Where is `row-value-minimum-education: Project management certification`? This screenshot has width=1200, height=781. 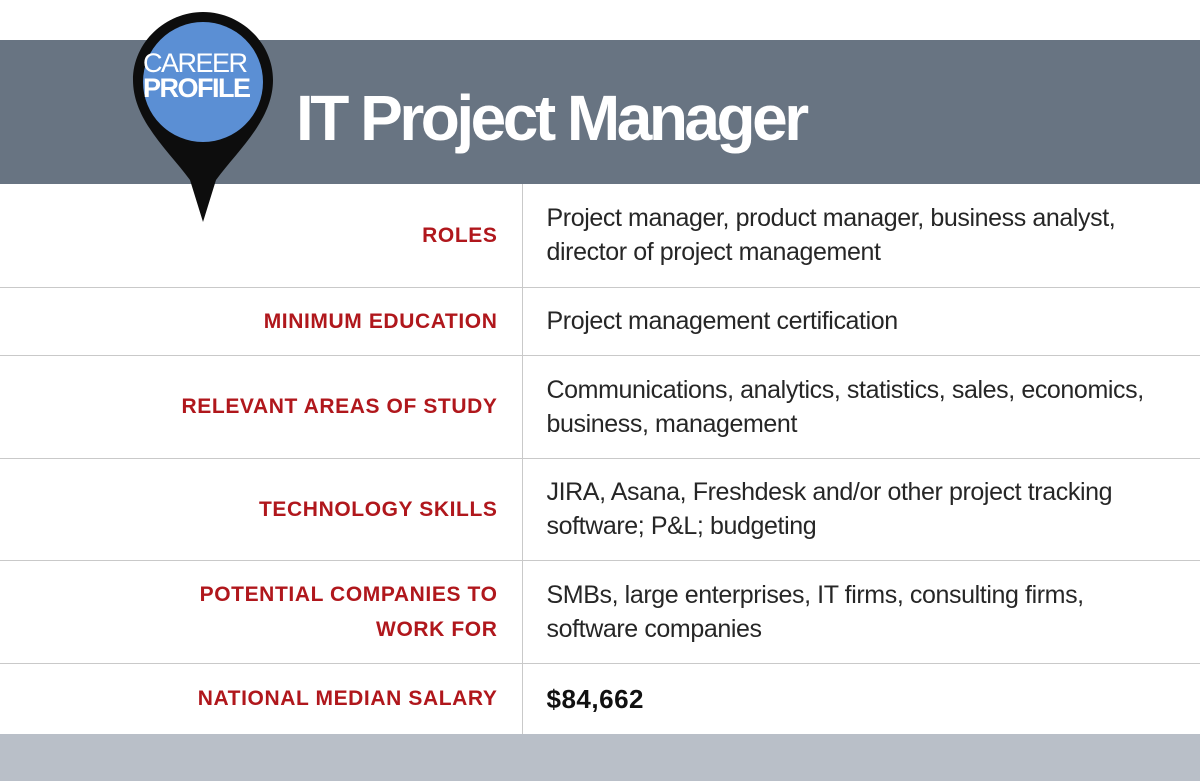 row-value-minimum-education: Project management certification is located at coordinates (861, 320).